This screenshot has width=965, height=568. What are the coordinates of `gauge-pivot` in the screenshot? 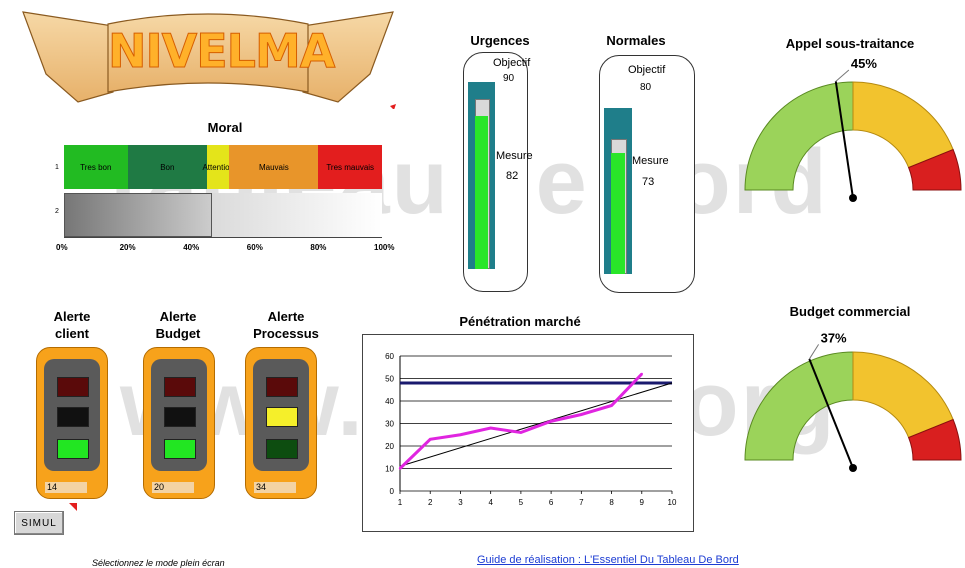 It's located at (853, 468).